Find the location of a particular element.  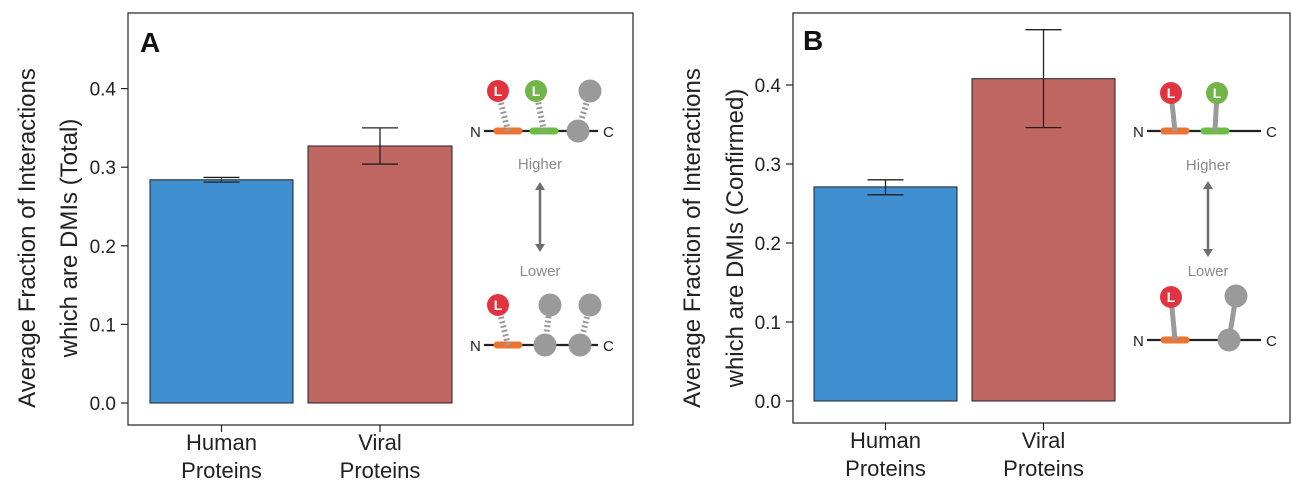

panel-letter: A is located at coordinates (150, 42).